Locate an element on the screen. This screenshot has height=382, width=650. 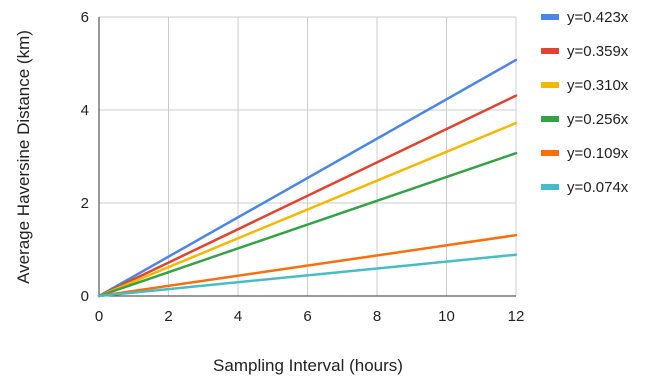
y-tick-label: 6 is located at coordinates (85, 17).